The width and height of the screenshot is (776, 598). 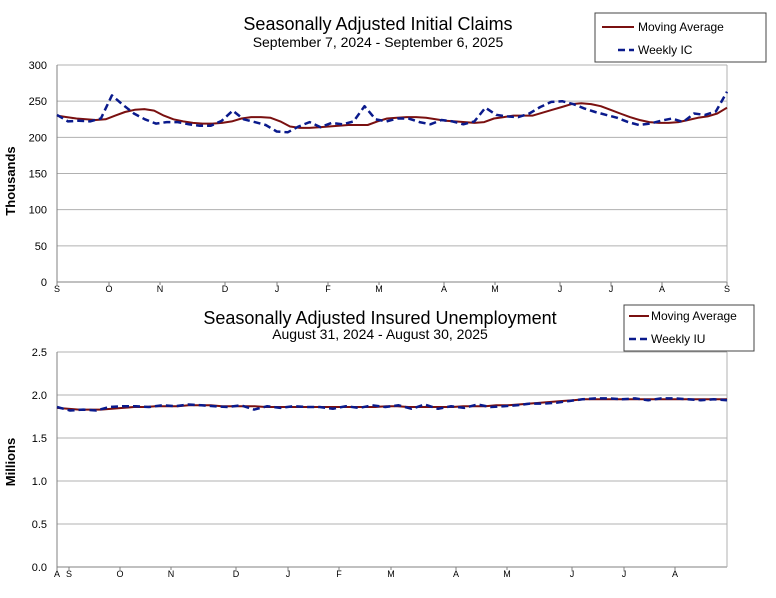 I want to click on chart2-ylabel: Millions, so click(x=10, y=462).